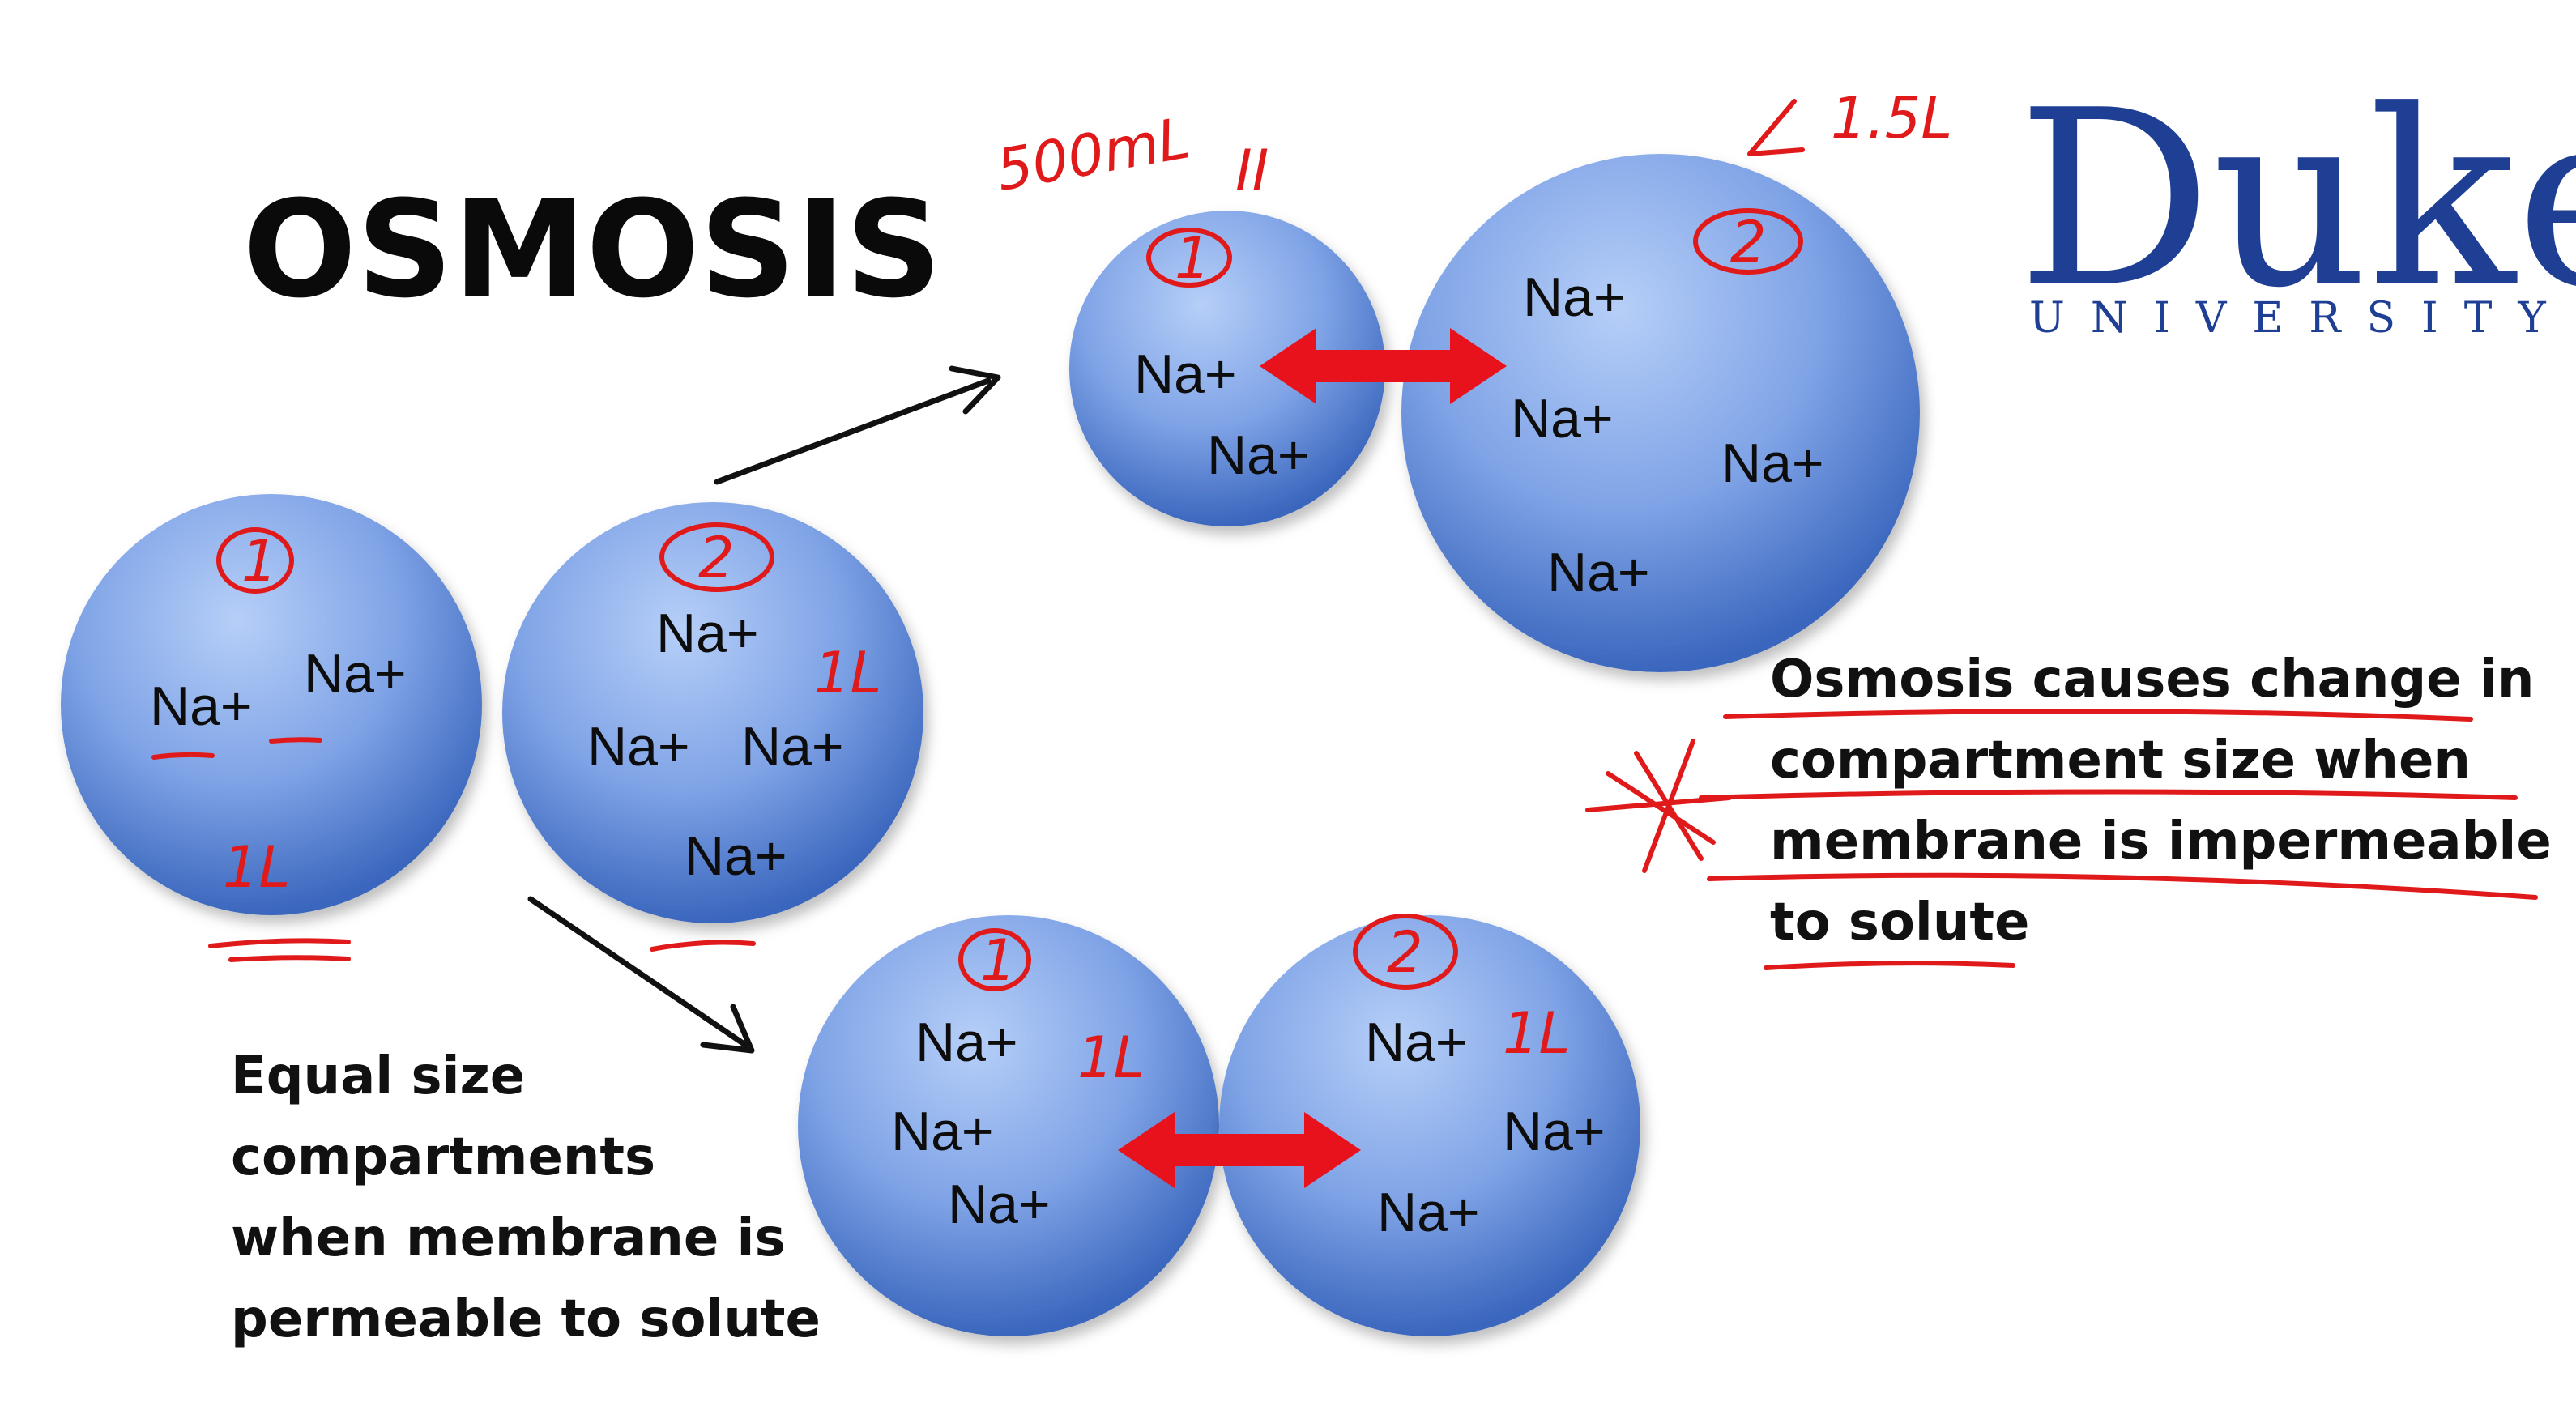 The width and height of the screenshot is (2576, 1419). I want to click on caption-line: when membrane is, so click(509, 1238).